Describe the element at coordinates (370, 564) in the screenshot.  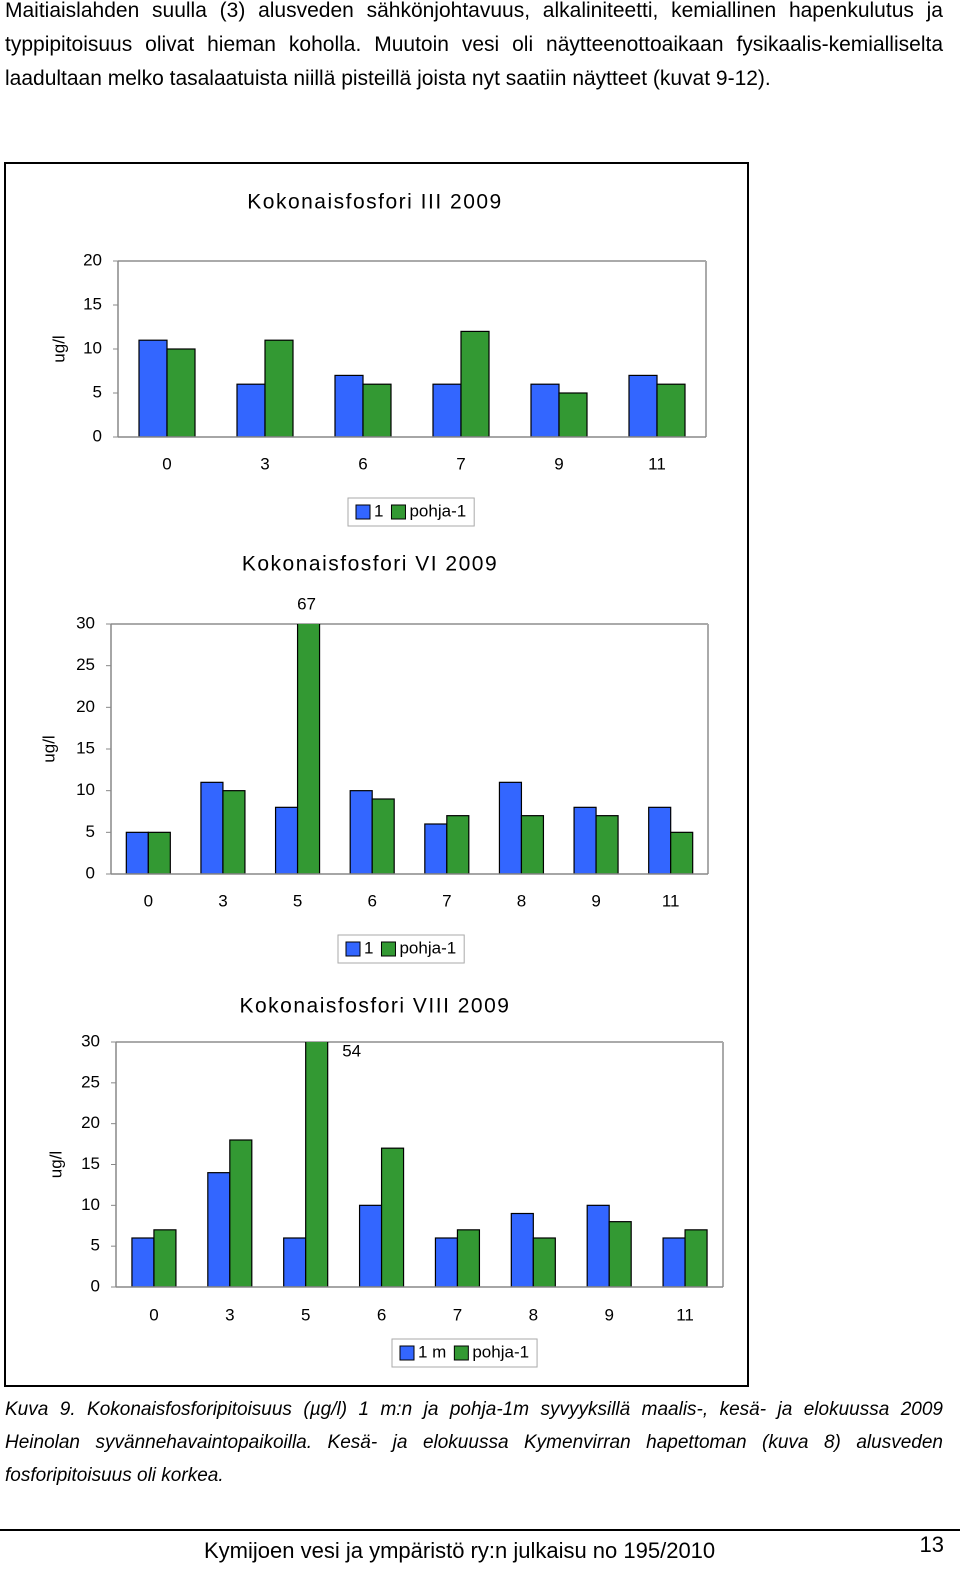
I see `chart-title: Kokonaisfosfori VI 2009` at that location.